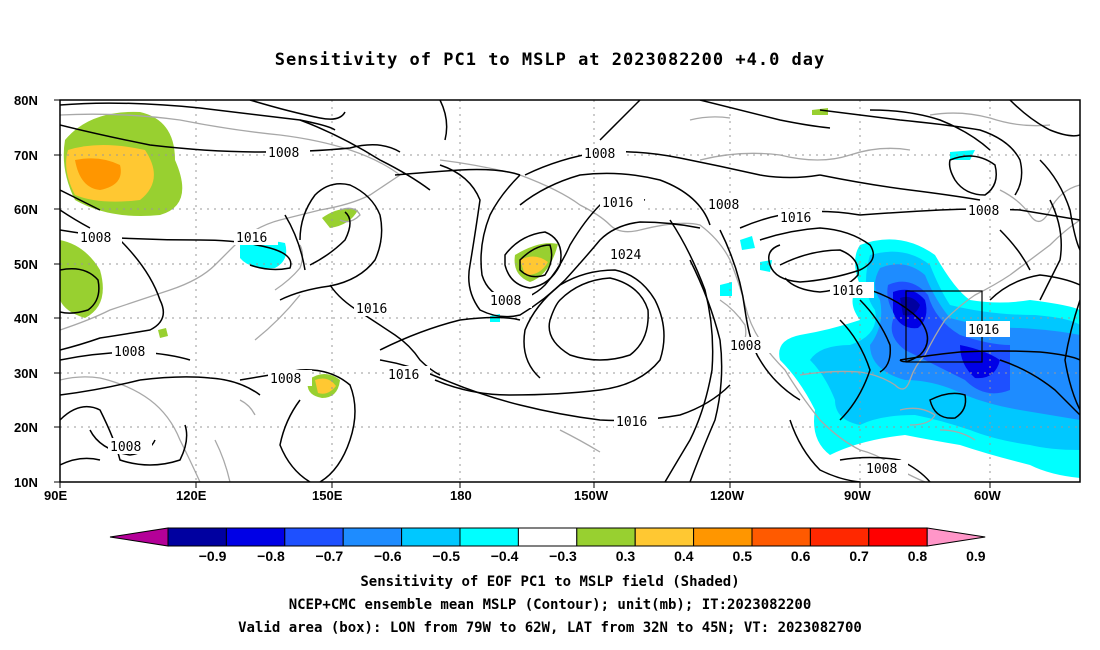  What do you see at coordinates (330, 556) in the screenshot?
I see `colorbar-label: −0.7` at bounding box center [330, 556].